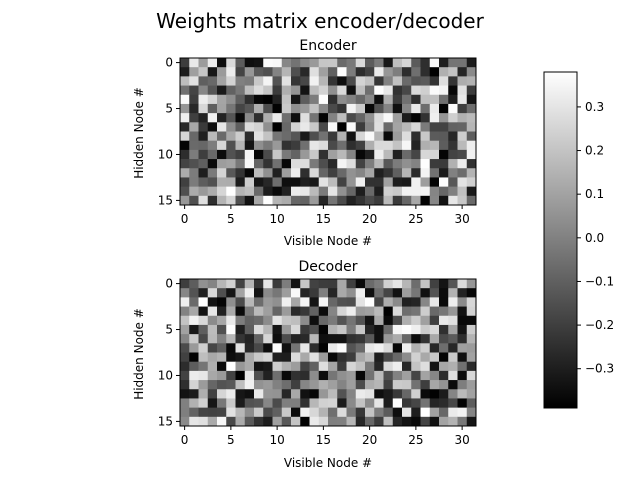 This screenshot has height=480, width=640. I want to click on decoder-y-tick-label: 5, so click(169, 330).